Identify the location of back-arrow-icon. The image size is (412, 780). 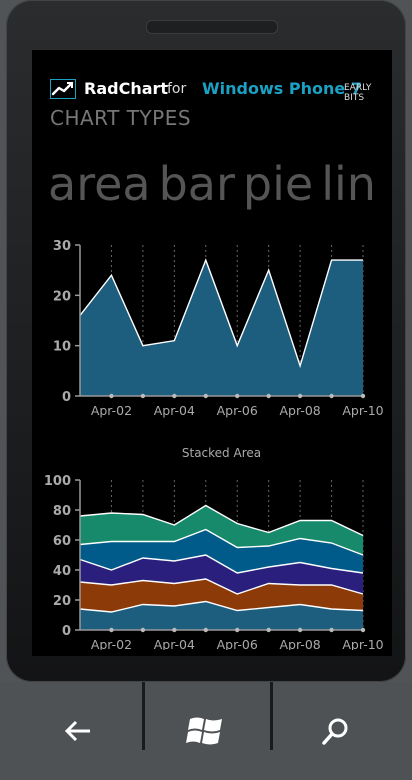
(77, 731).